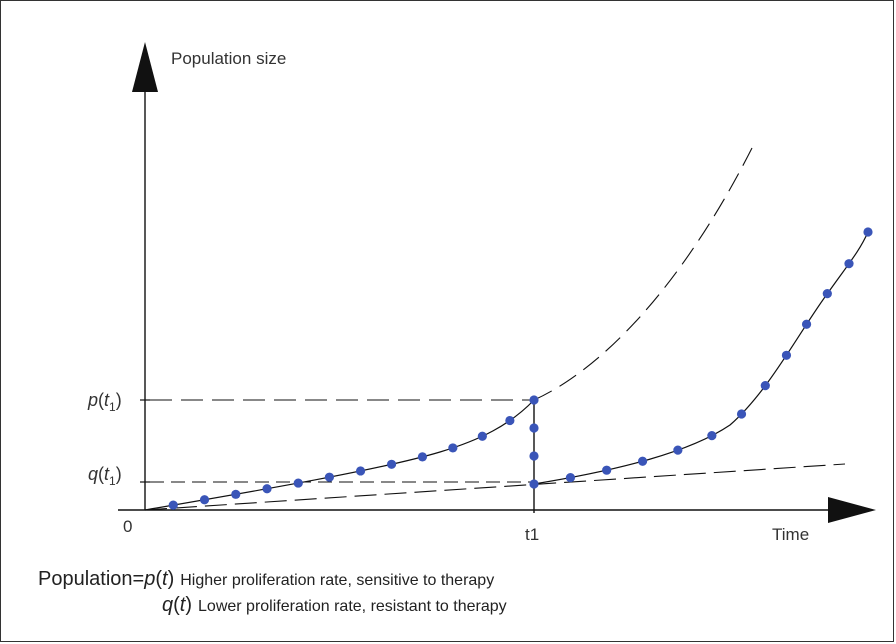  I want to click on q-t1-label: q(t1), so click(105, 476).